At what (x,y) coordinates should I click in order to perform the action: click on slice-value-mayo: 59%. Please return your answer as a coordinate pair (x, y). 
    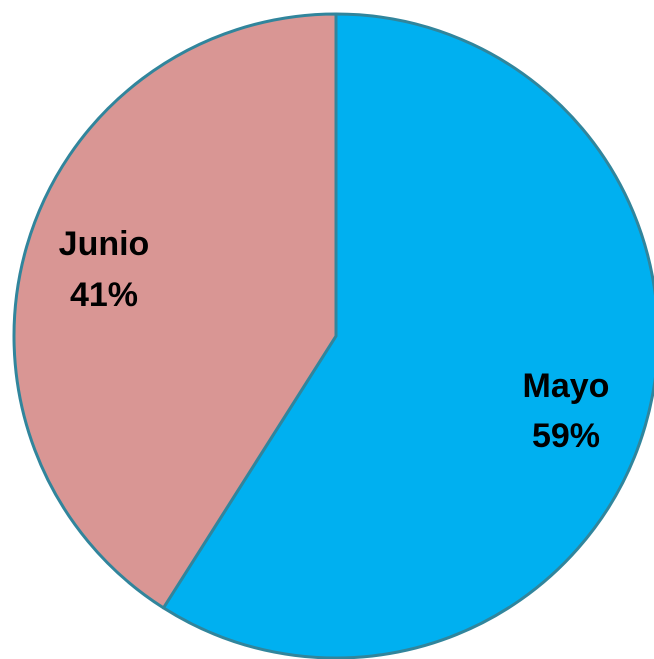
    Looking at the image, I should click on (566, 436).